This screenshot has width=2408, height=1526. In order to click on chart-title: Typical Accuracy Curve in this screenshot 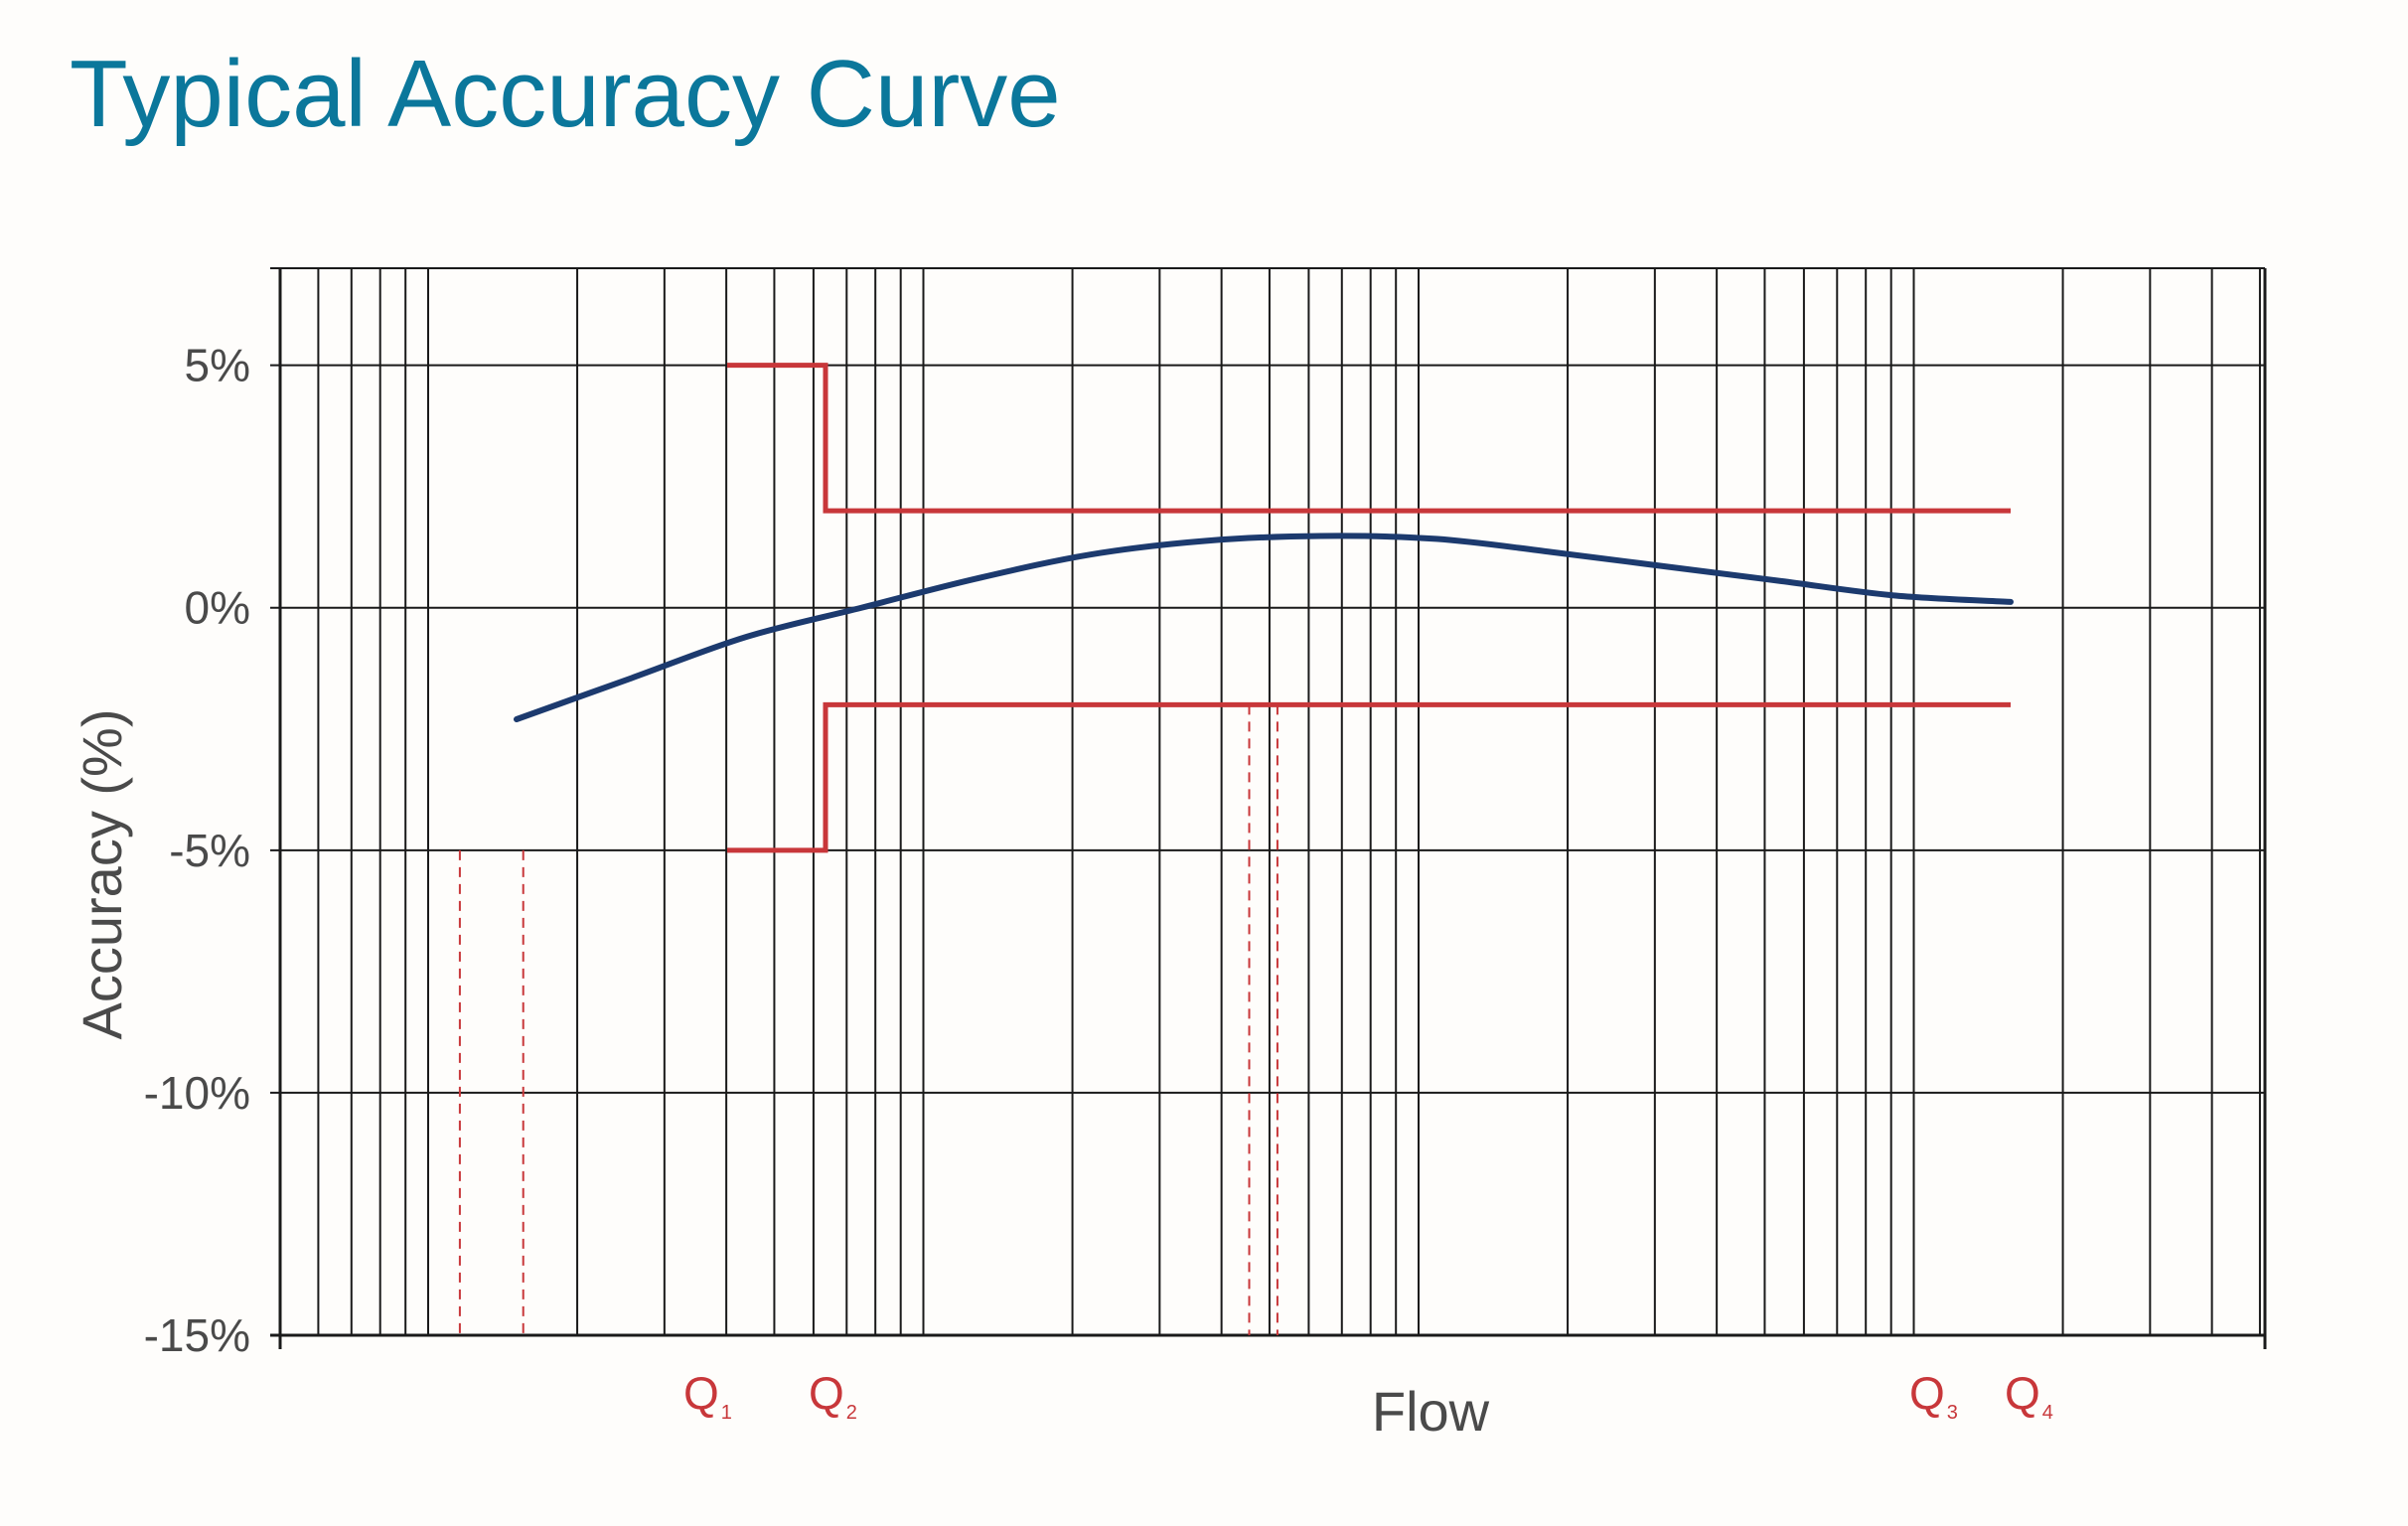, I will do `click(566, 94)`.